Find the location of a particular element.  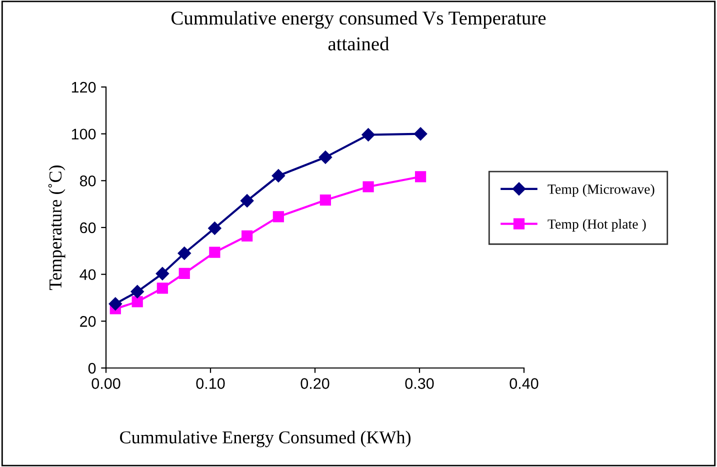

y-tick-label: 120 is located at coordinates (84, 87).